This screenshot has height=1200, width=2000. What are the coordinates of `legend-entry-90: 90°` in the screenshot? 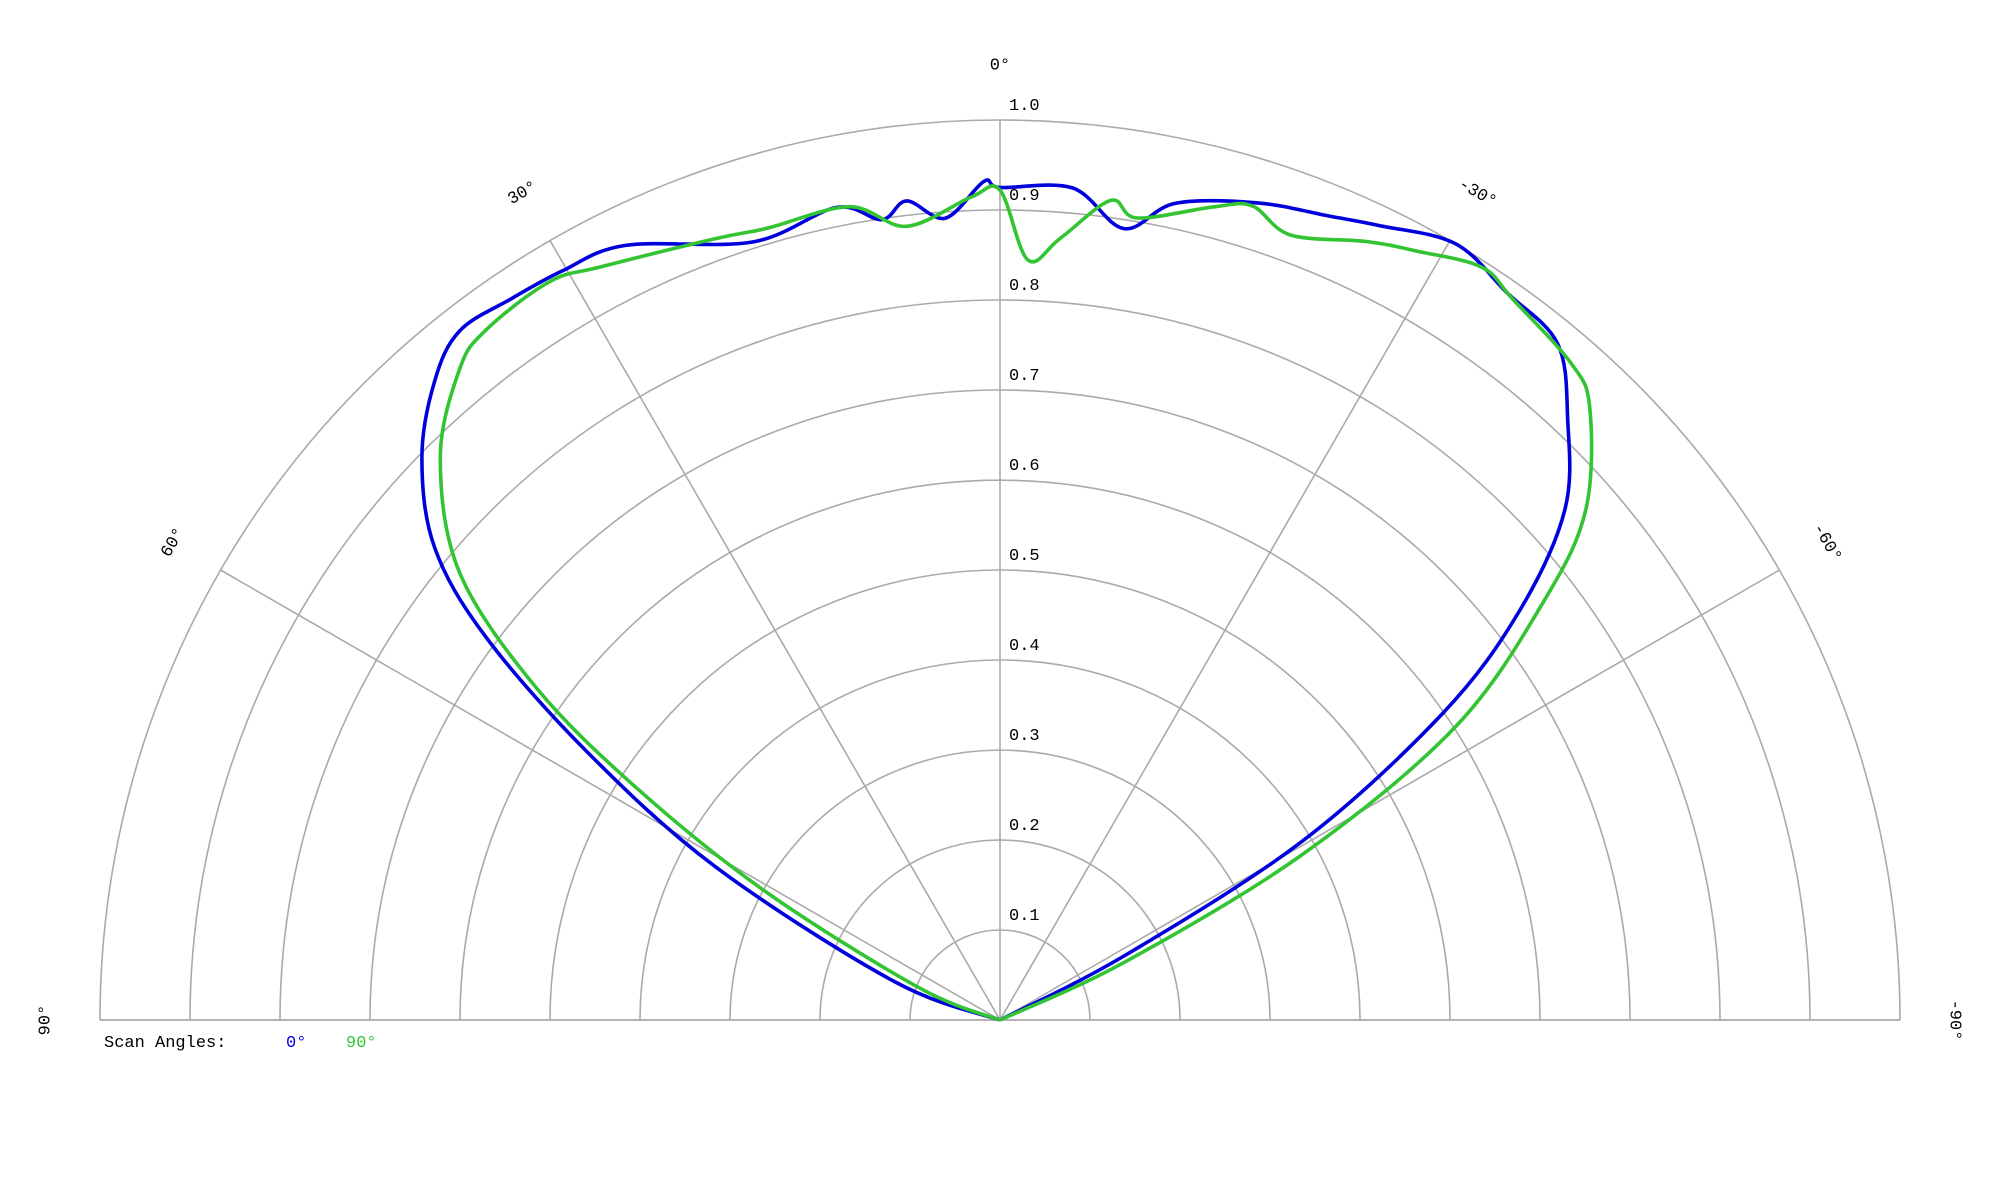 It's located at (361, 1043).